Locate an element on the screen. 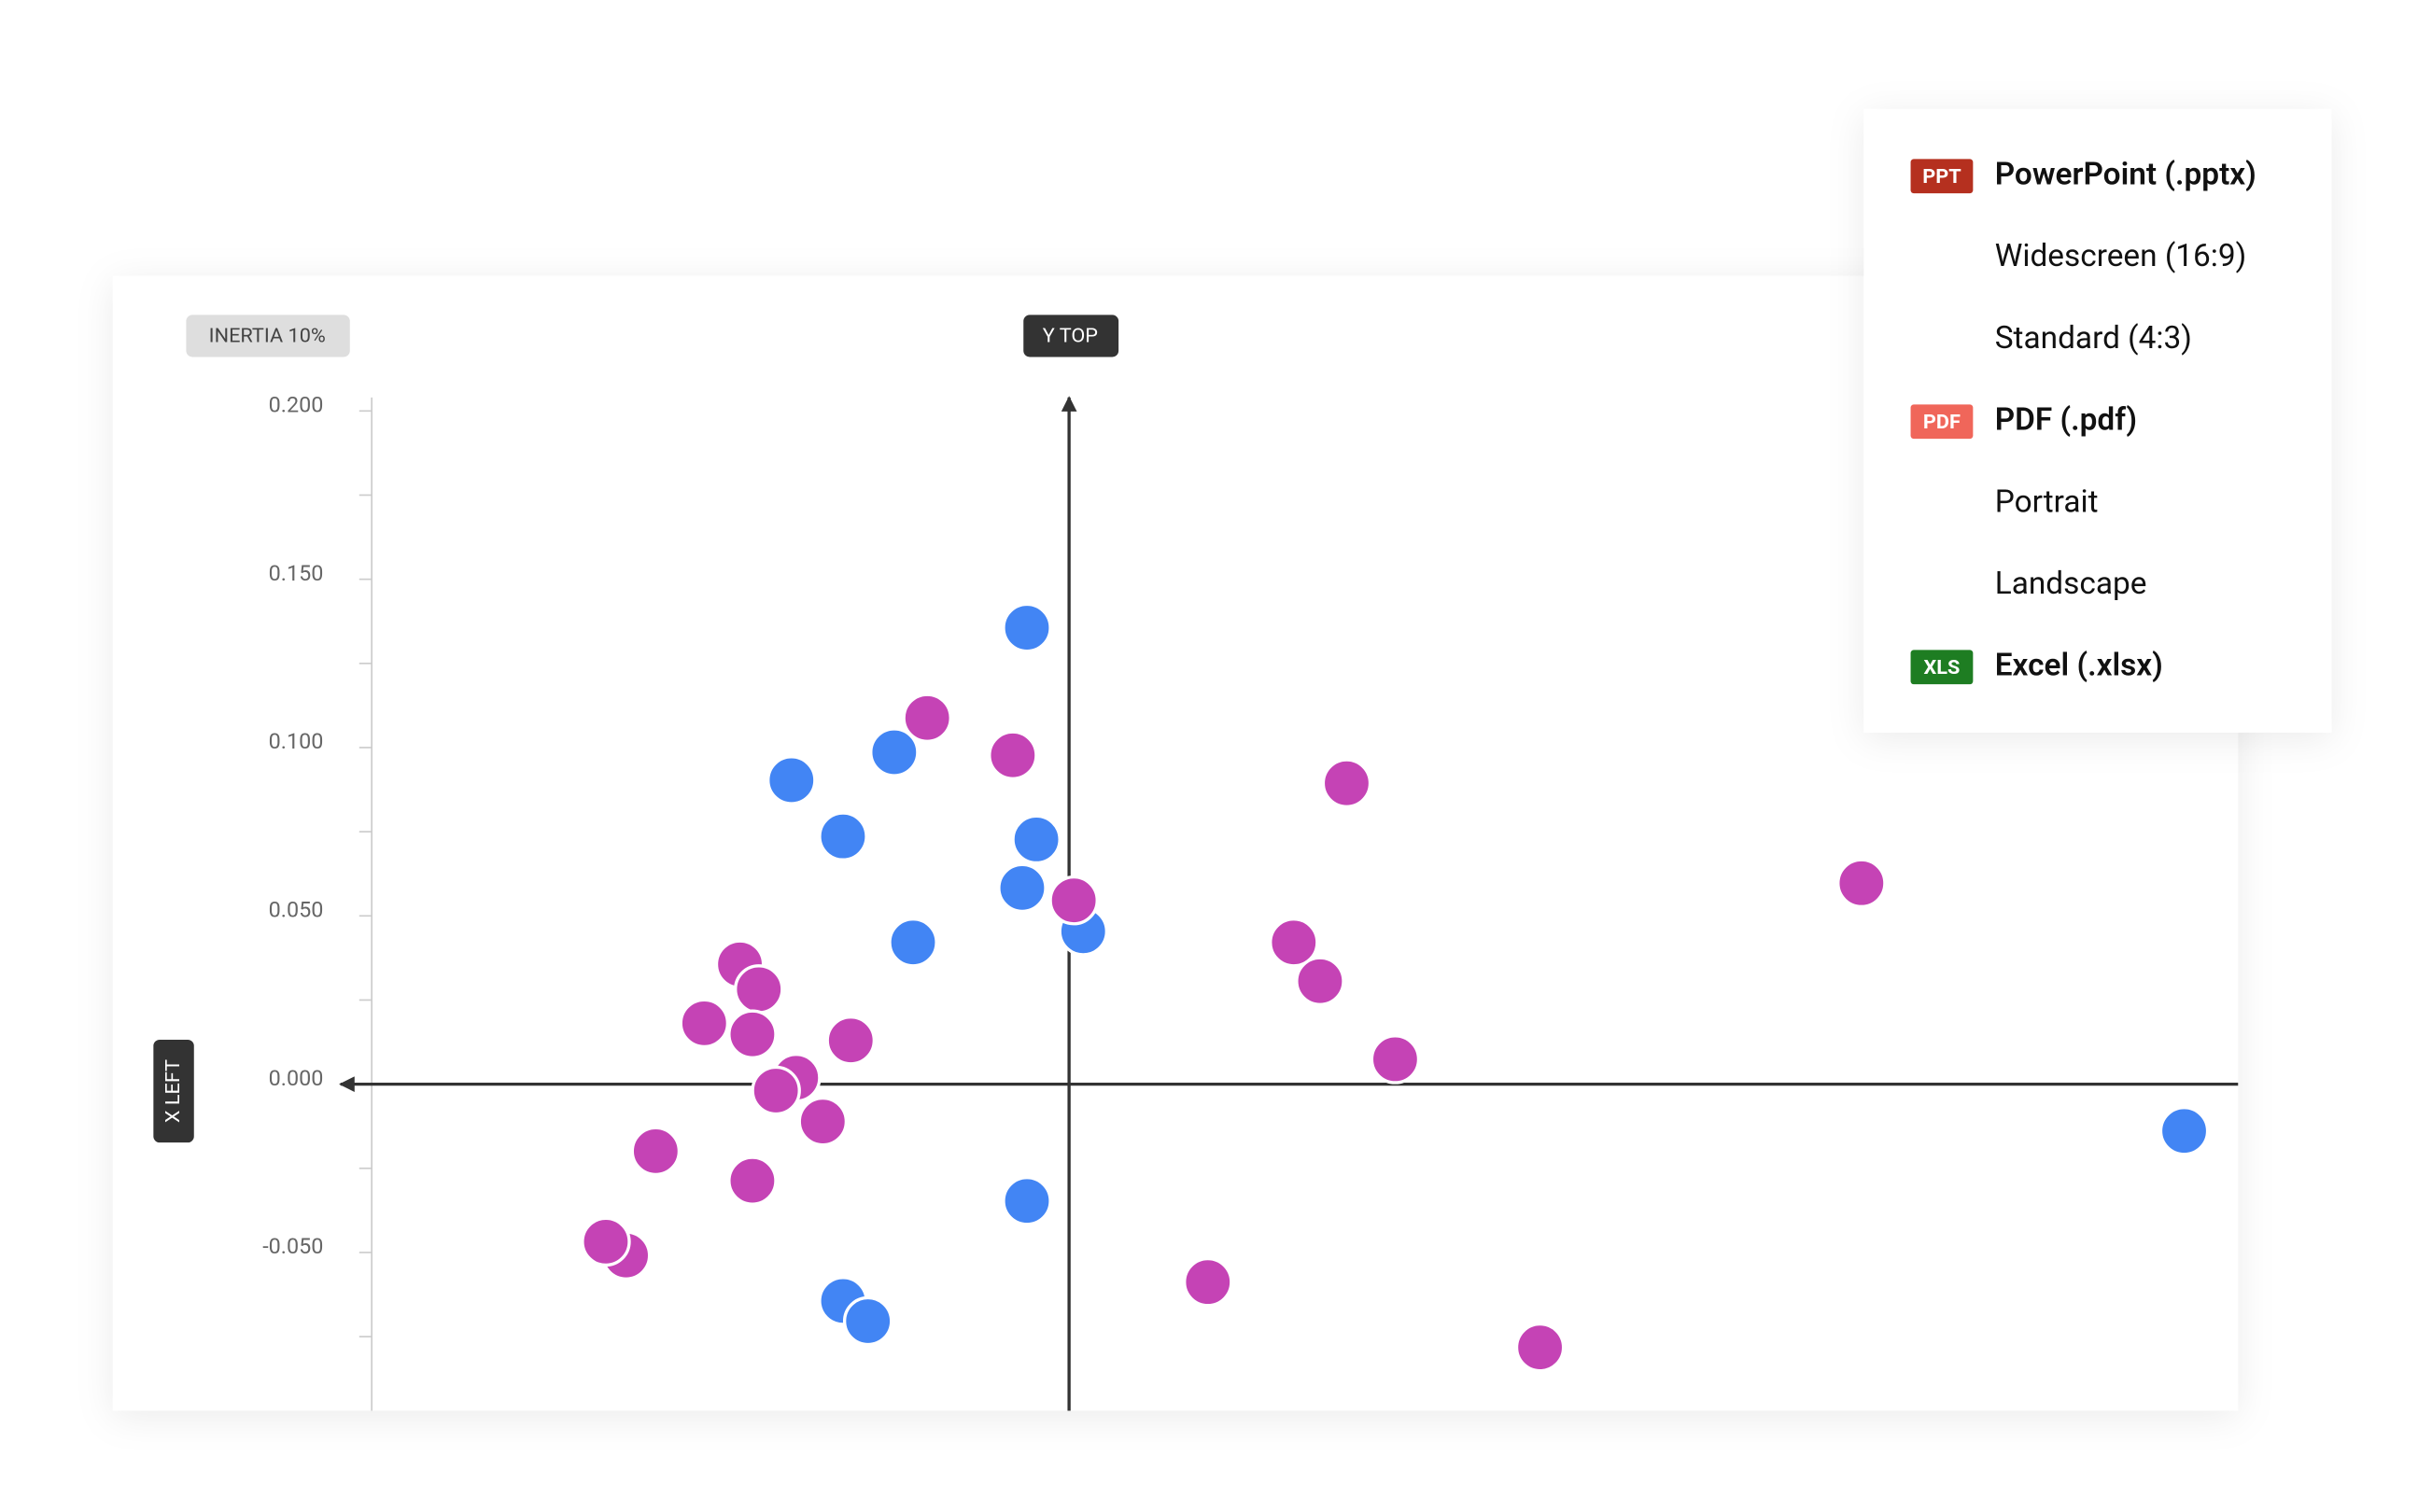 The image size is (2418, 1512). x-axis-chip is located at coordinates (174, 1091).